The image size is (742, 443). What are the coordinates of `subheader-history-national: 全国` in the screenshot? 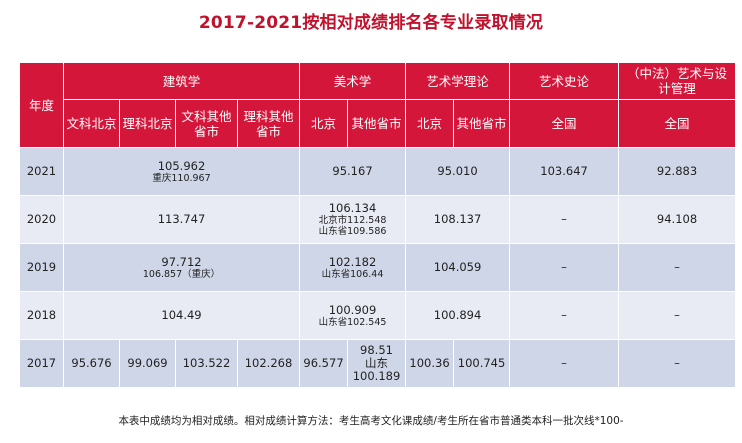 It's located at (564, 123).